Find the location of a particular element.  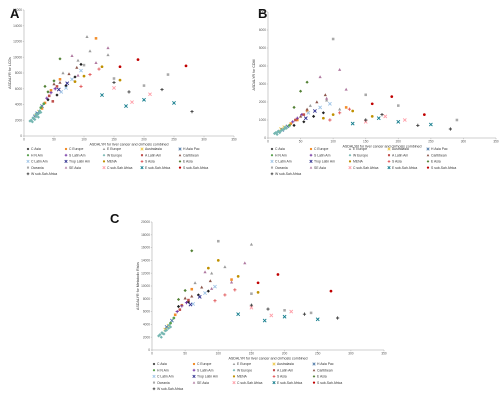

legend-label: S Asia is located at coordinates (397, 162).